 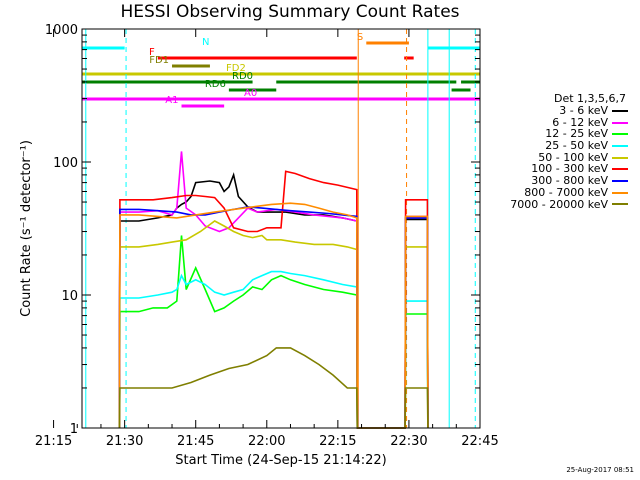 I want to click on chart-title: HESSI Observing Summary Count Rates, so click(x=290, y=12).